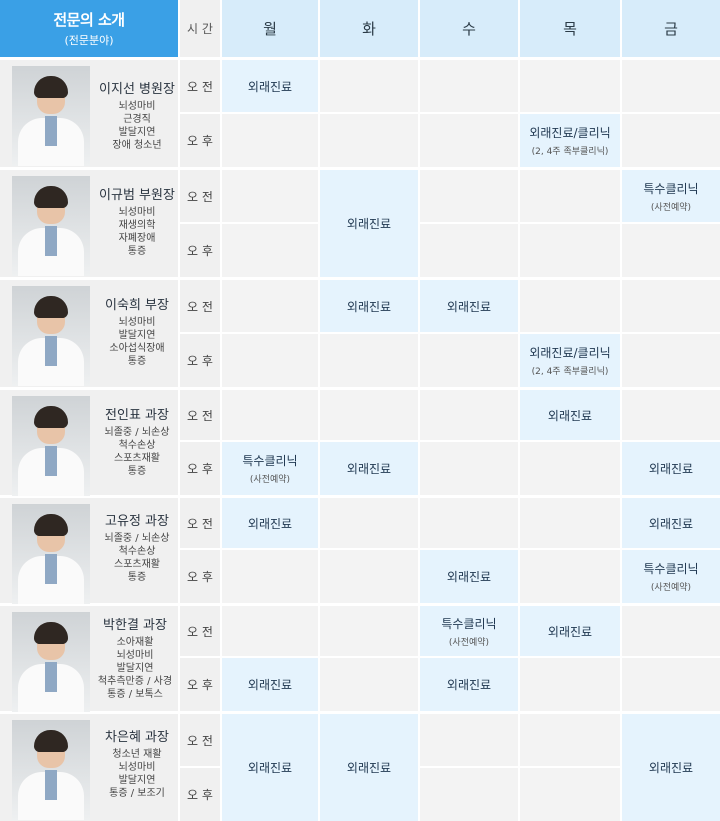  I want to click on doctor-info: 차은혜 과장 청소년 재활 뇌성마비 발달지연 통증 / 보조기, so click(137, 763).